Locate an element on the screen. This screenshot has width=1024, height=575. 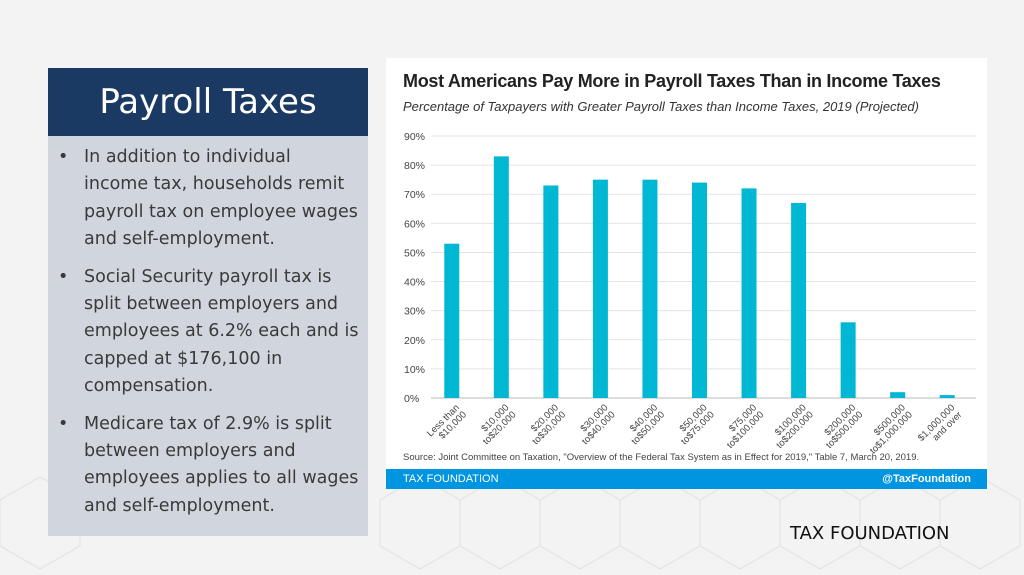
slide-title: Payroll Taxes is located at coordinates (208, 102).